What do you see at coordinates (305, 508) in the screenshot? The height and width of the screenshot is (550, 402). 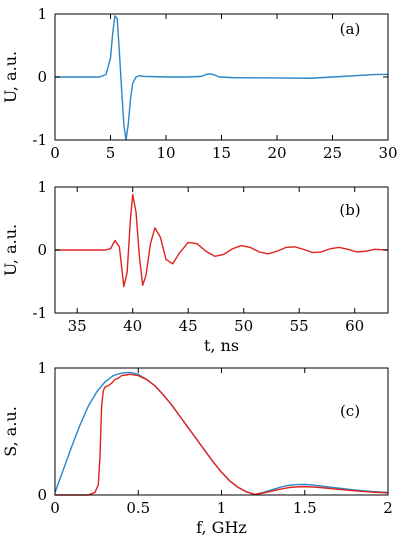 I see `x-tick-label: 1.5` at bounding box center [305, 508].